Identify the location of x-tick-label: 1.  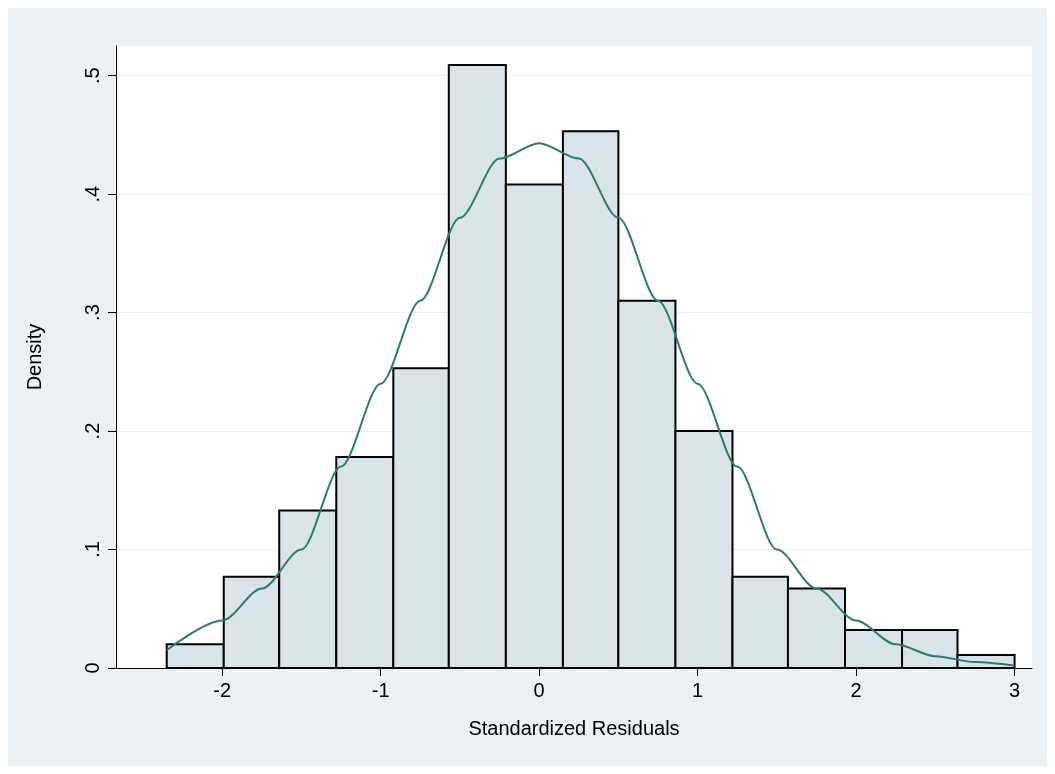
(698, 690).